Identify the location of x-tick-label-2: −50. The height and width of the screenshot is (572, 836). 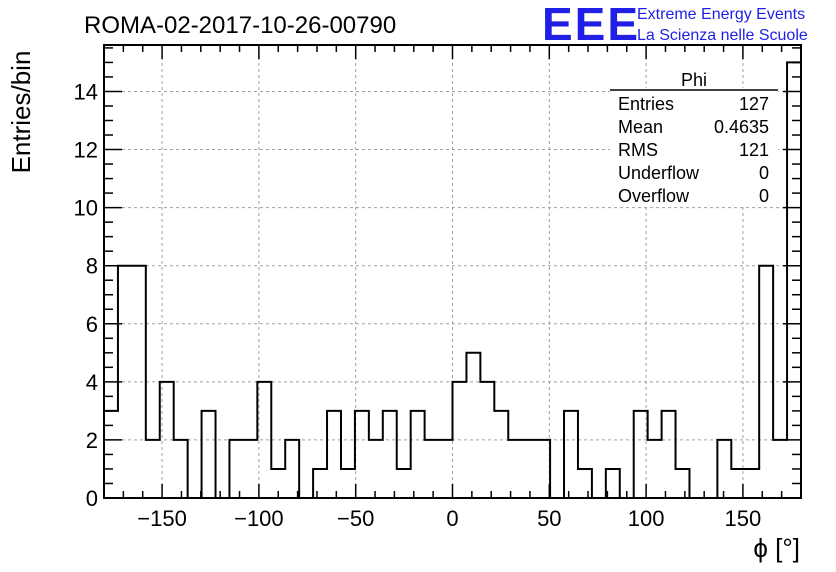
(355, 518).